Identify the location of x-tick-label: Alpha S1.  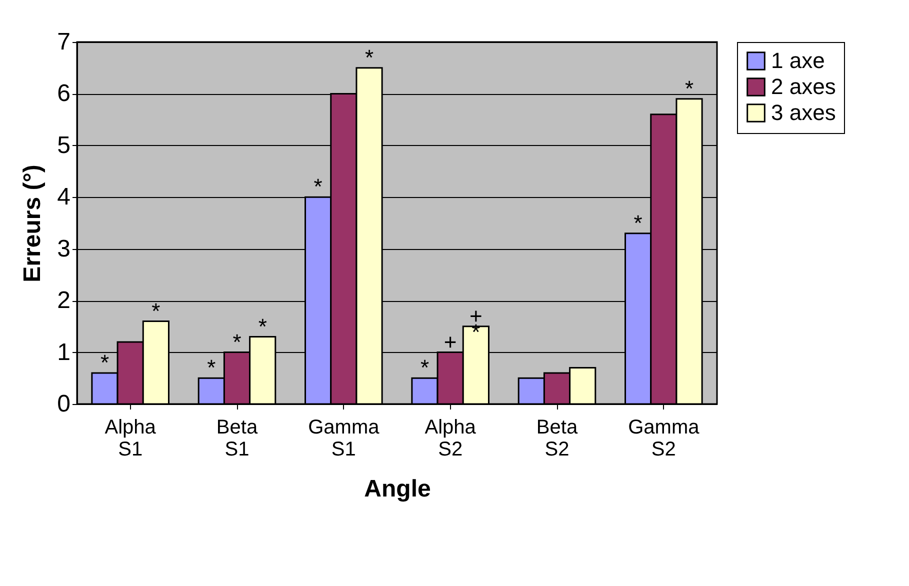
(130, 438).